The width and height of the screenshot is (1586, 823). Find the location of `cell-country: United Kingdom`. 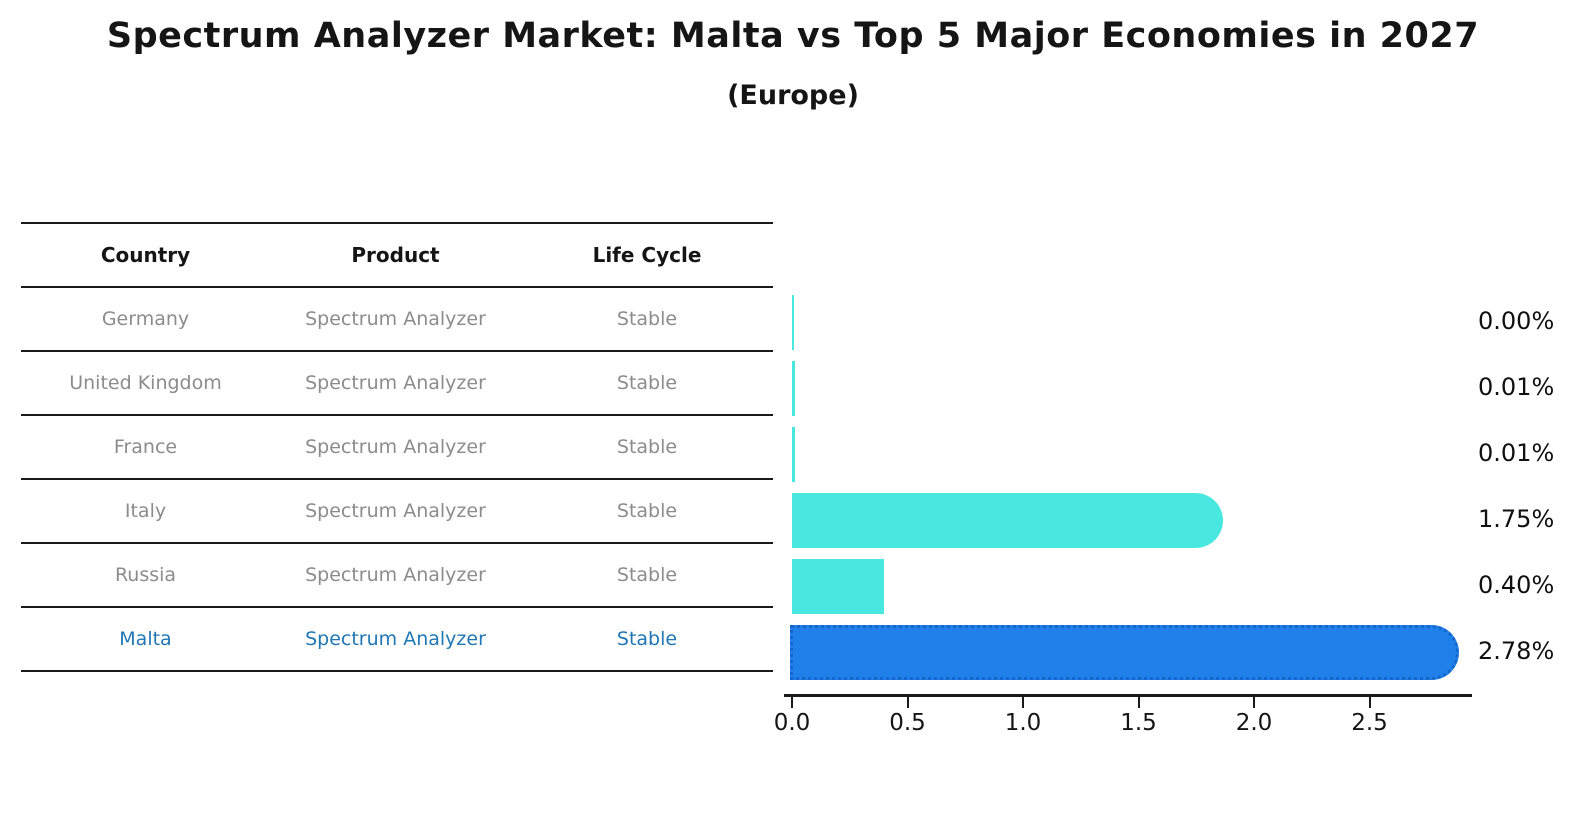

cell-country: United Kingdom is located at coordinates (145, 383).